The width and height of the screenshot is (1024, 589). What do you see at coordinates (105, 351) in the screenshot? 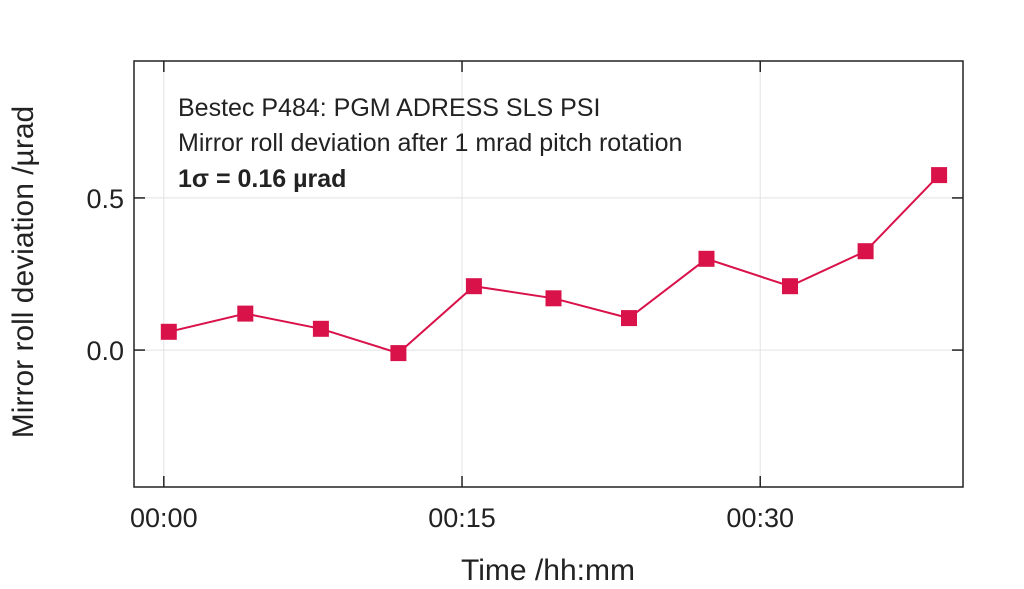
I see `y-tick-label: 0.0` at bounding box center [105, 351].